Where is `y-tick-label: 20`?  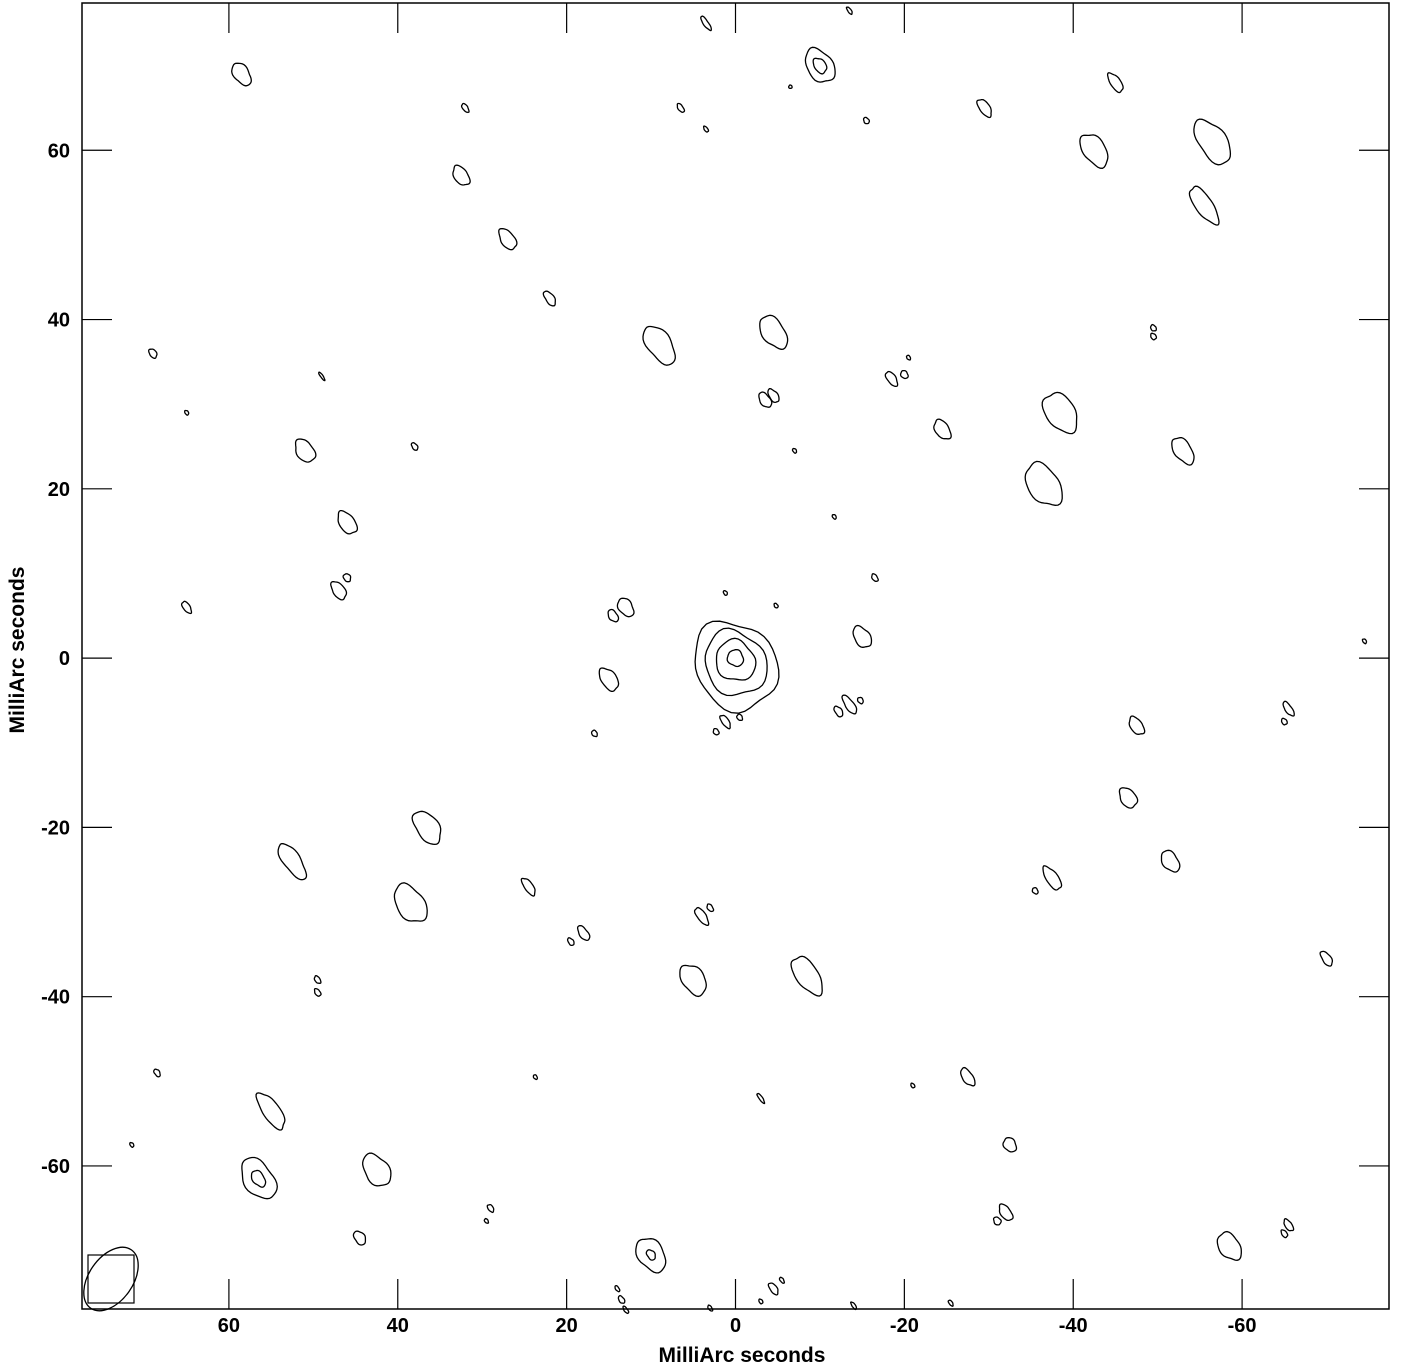 y-tick-label: 20 is located at coordinates (59, 490).